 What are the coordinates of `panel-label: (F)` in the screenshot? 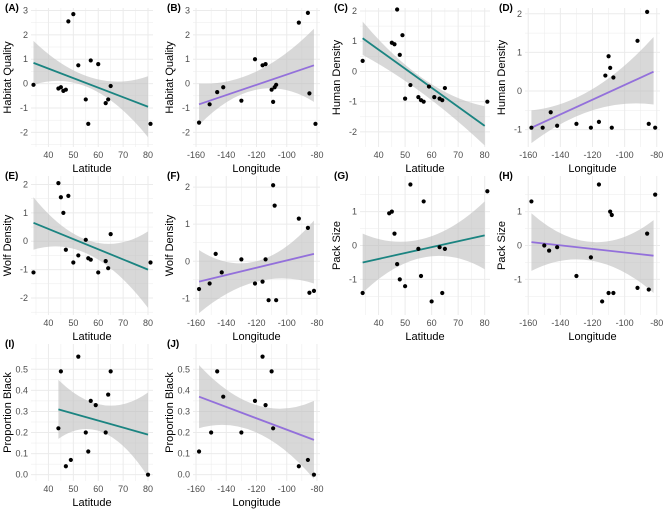 It's located at (173, 176).